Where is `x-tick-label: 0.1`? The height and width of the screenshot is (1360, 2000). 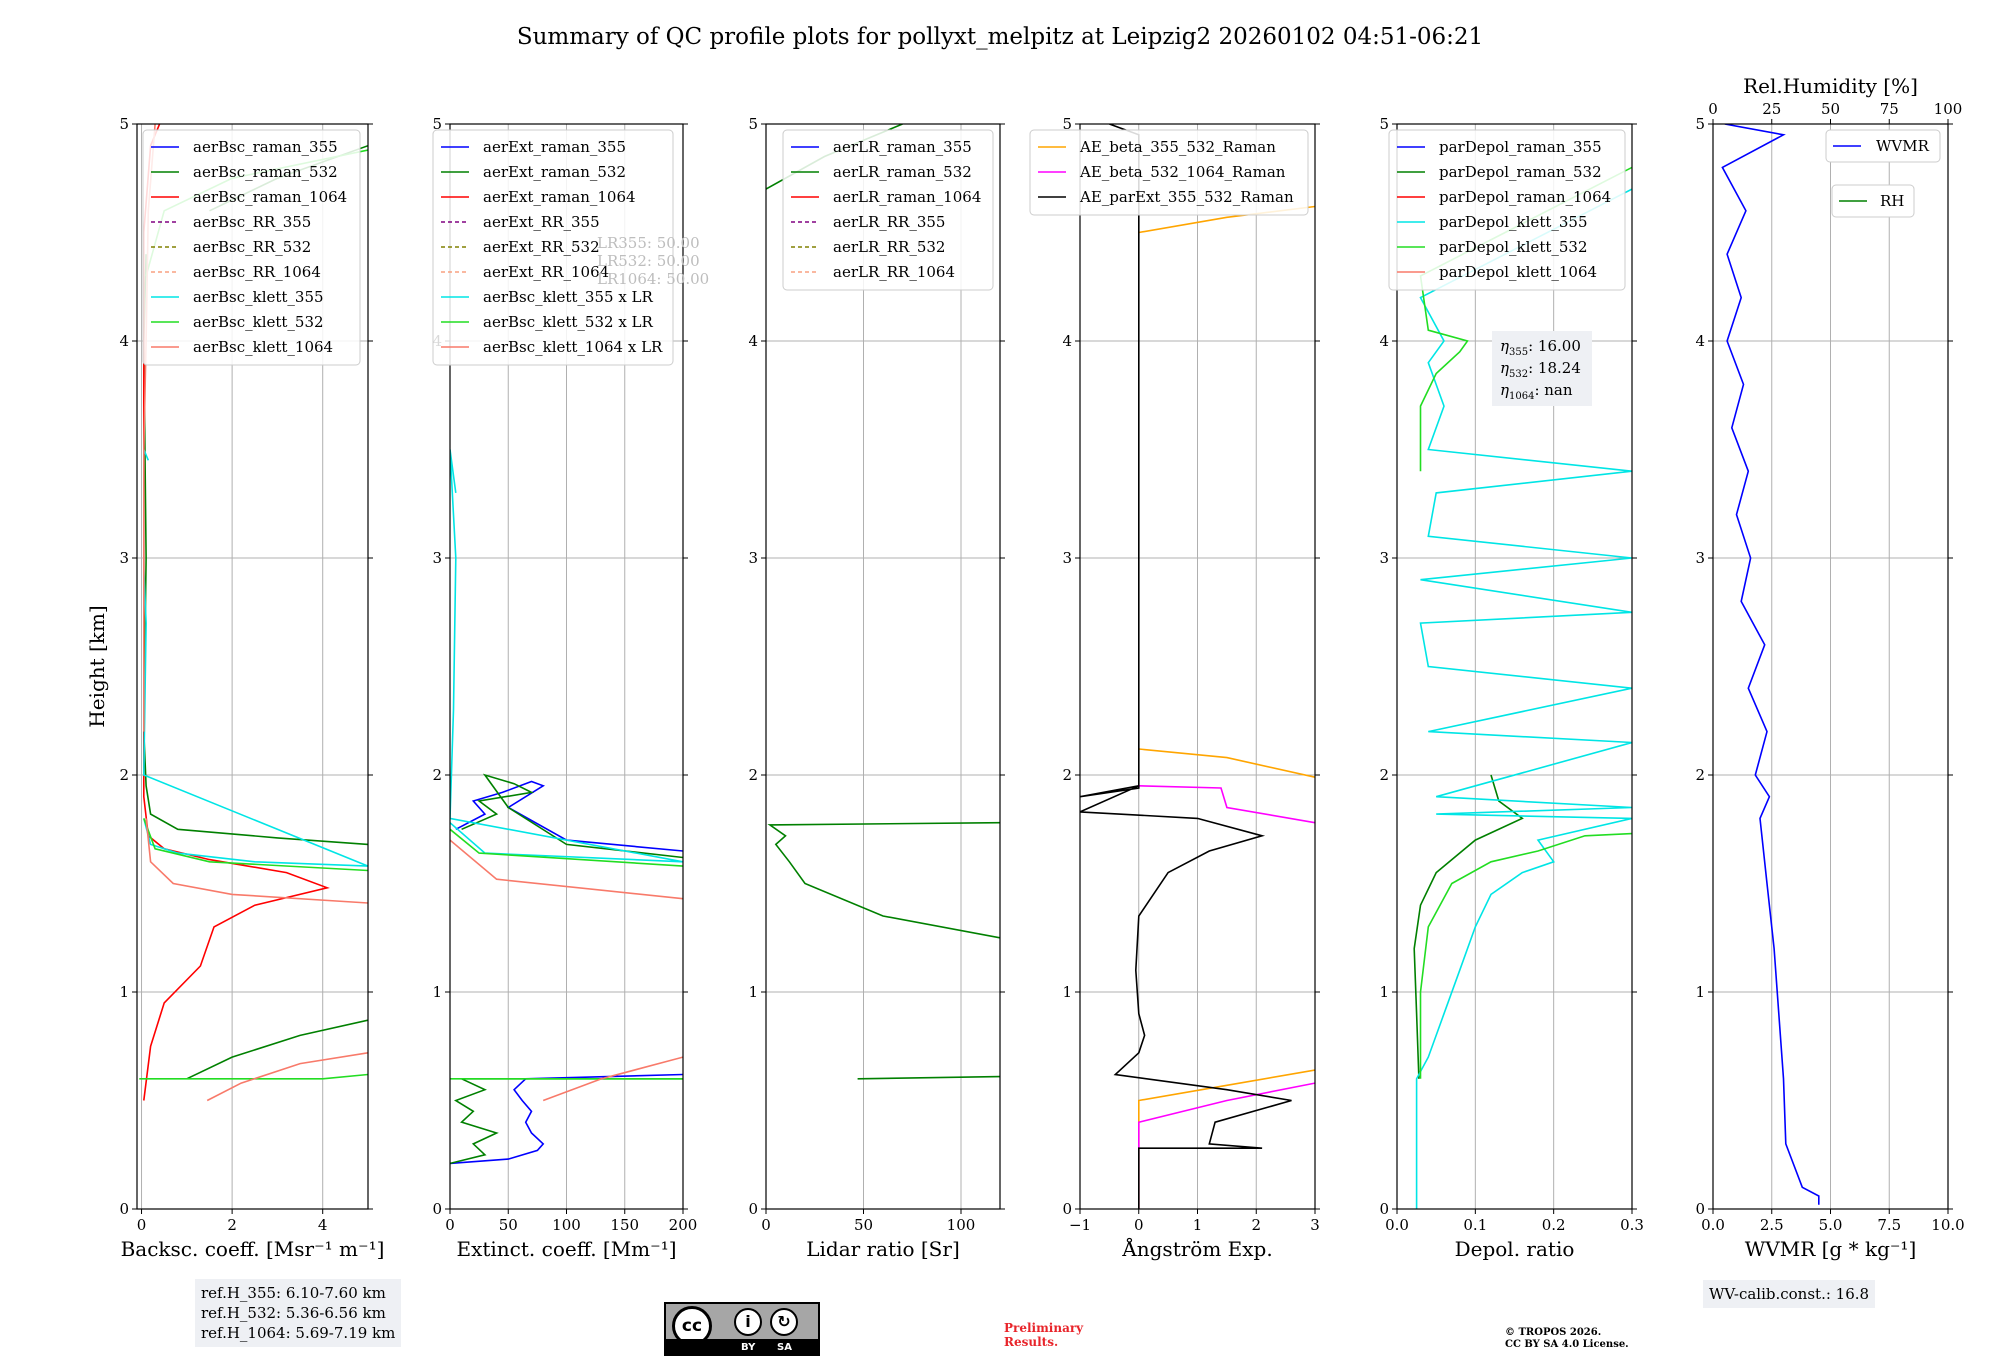 x-tick-label: 0.1 is located at coordinates (1475, 1225).